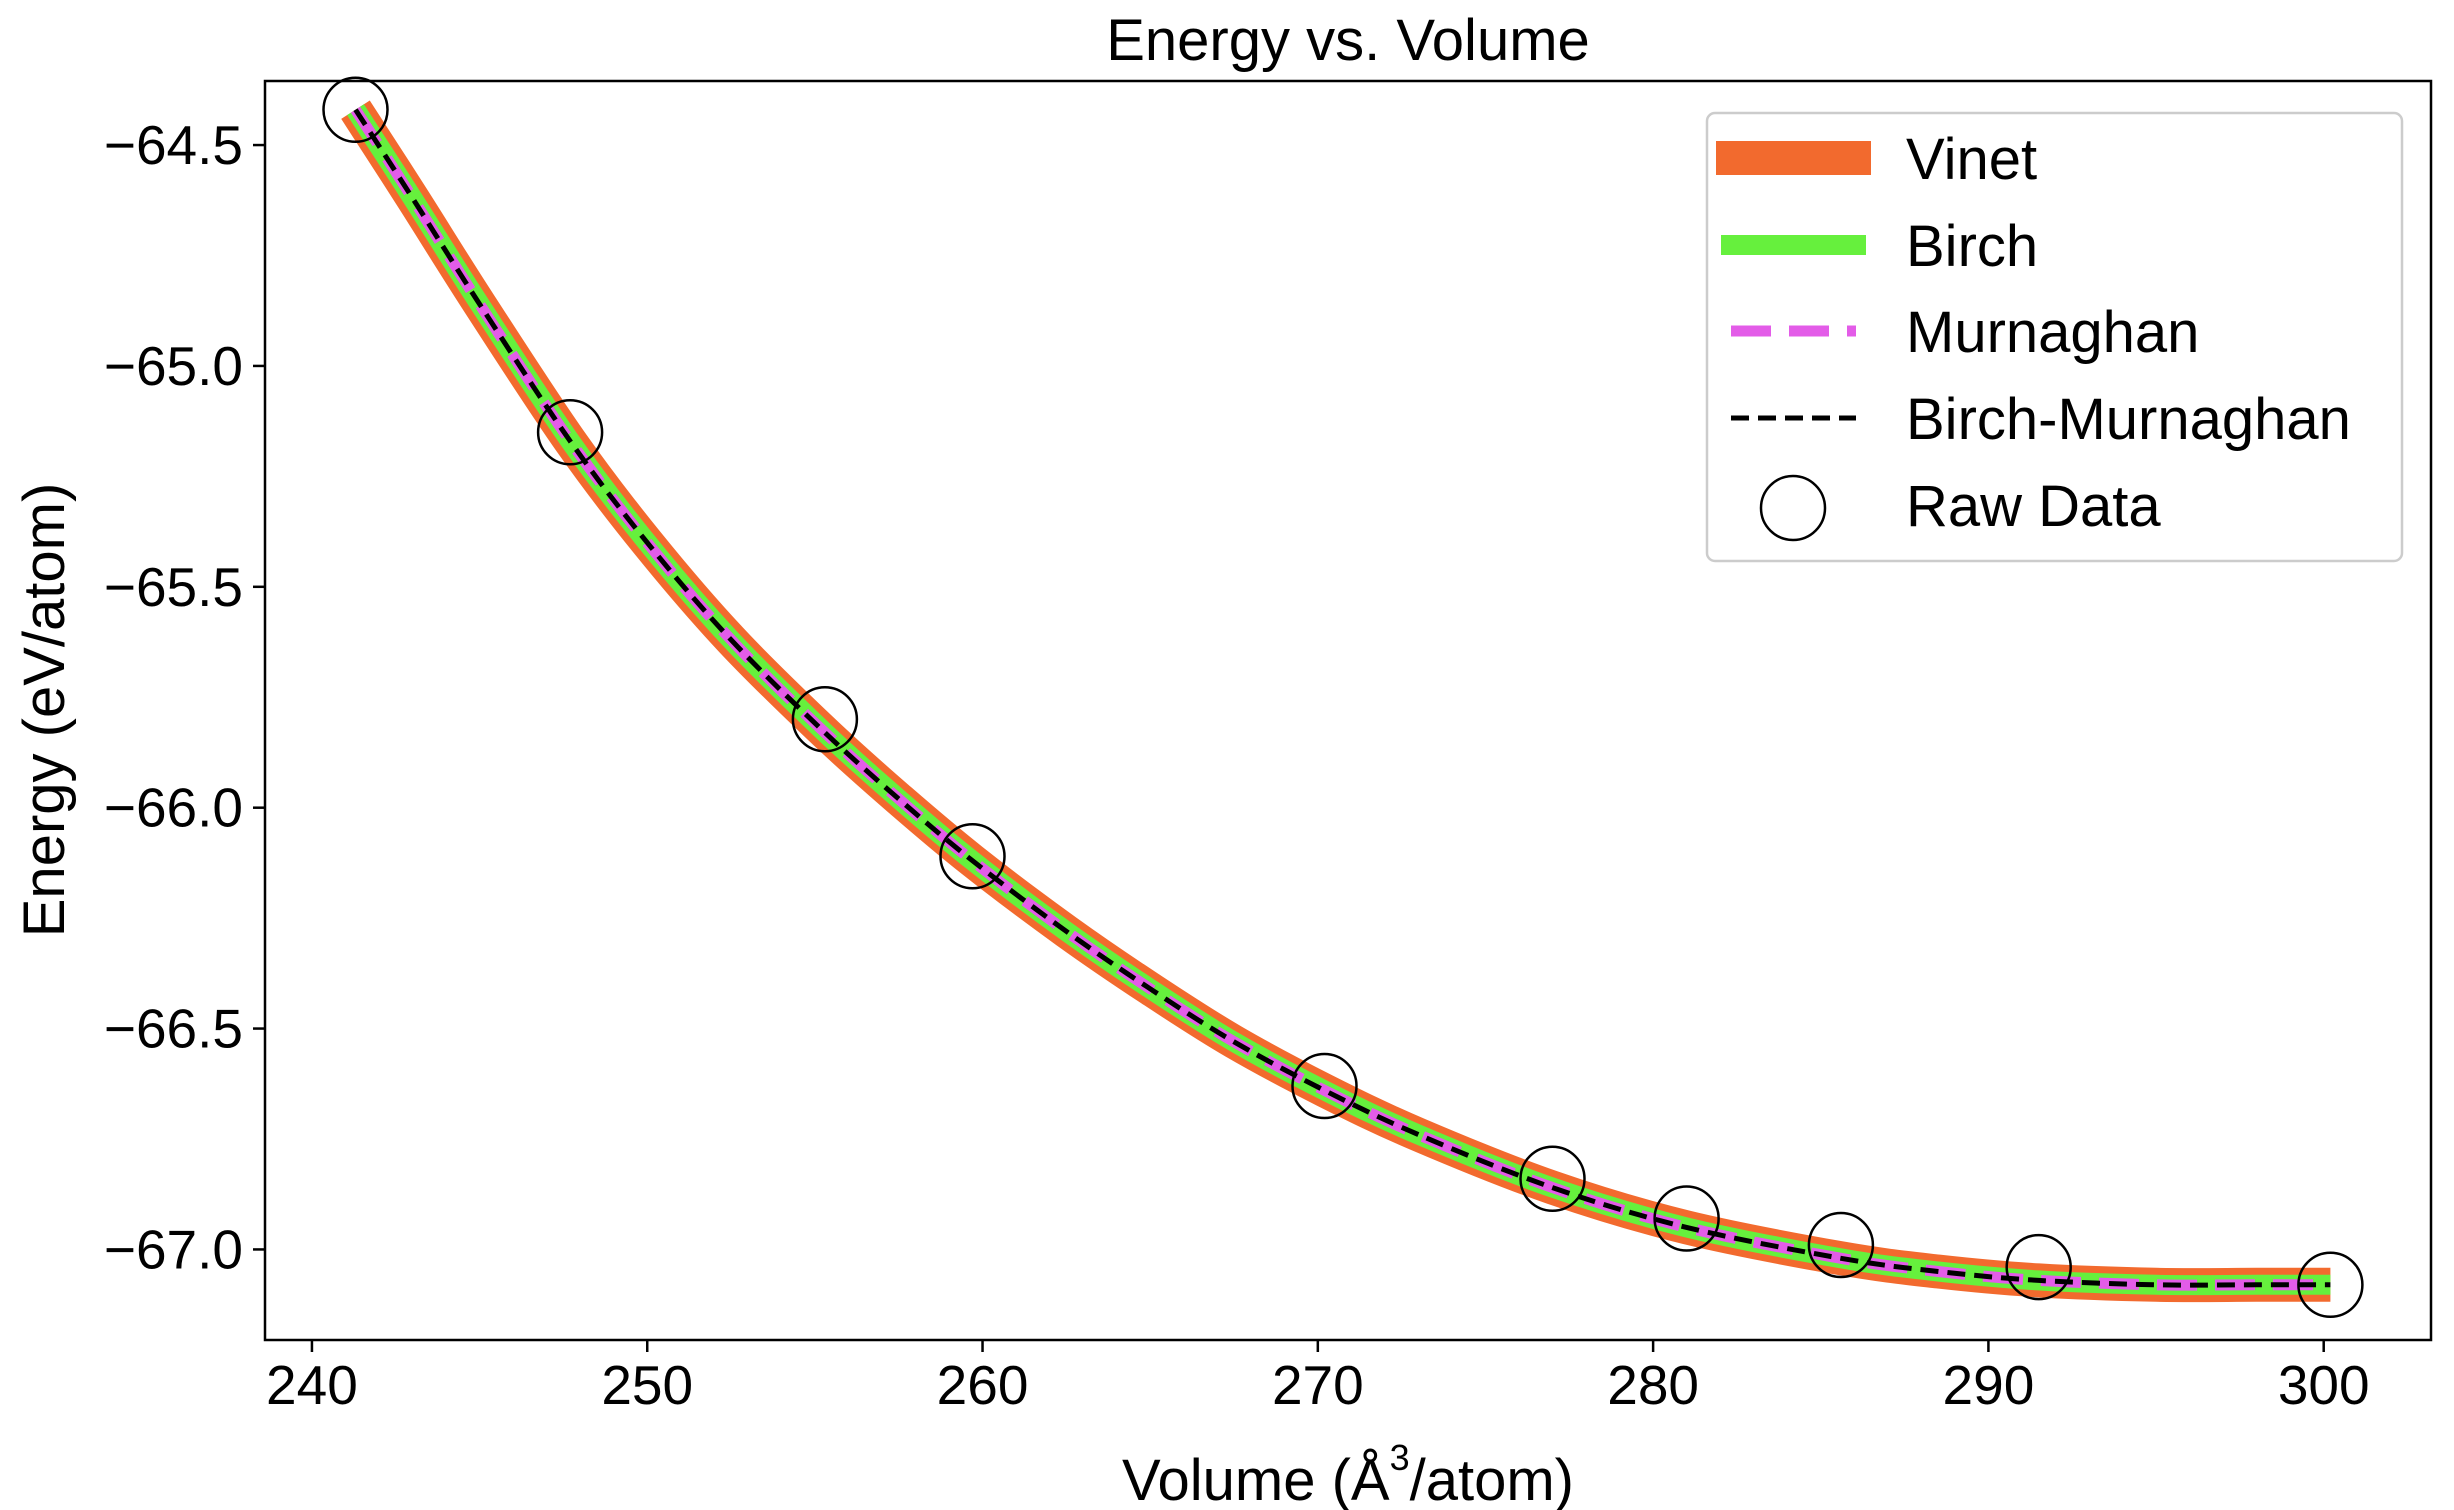  I want to click on y-tick-label: −66.0, so click(173, 808).